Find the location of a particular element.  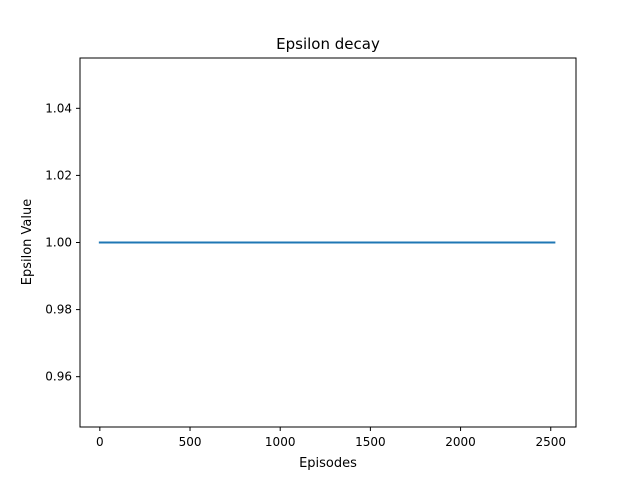

chart-title: Epsilon decay is located at coordinates (328, 44).